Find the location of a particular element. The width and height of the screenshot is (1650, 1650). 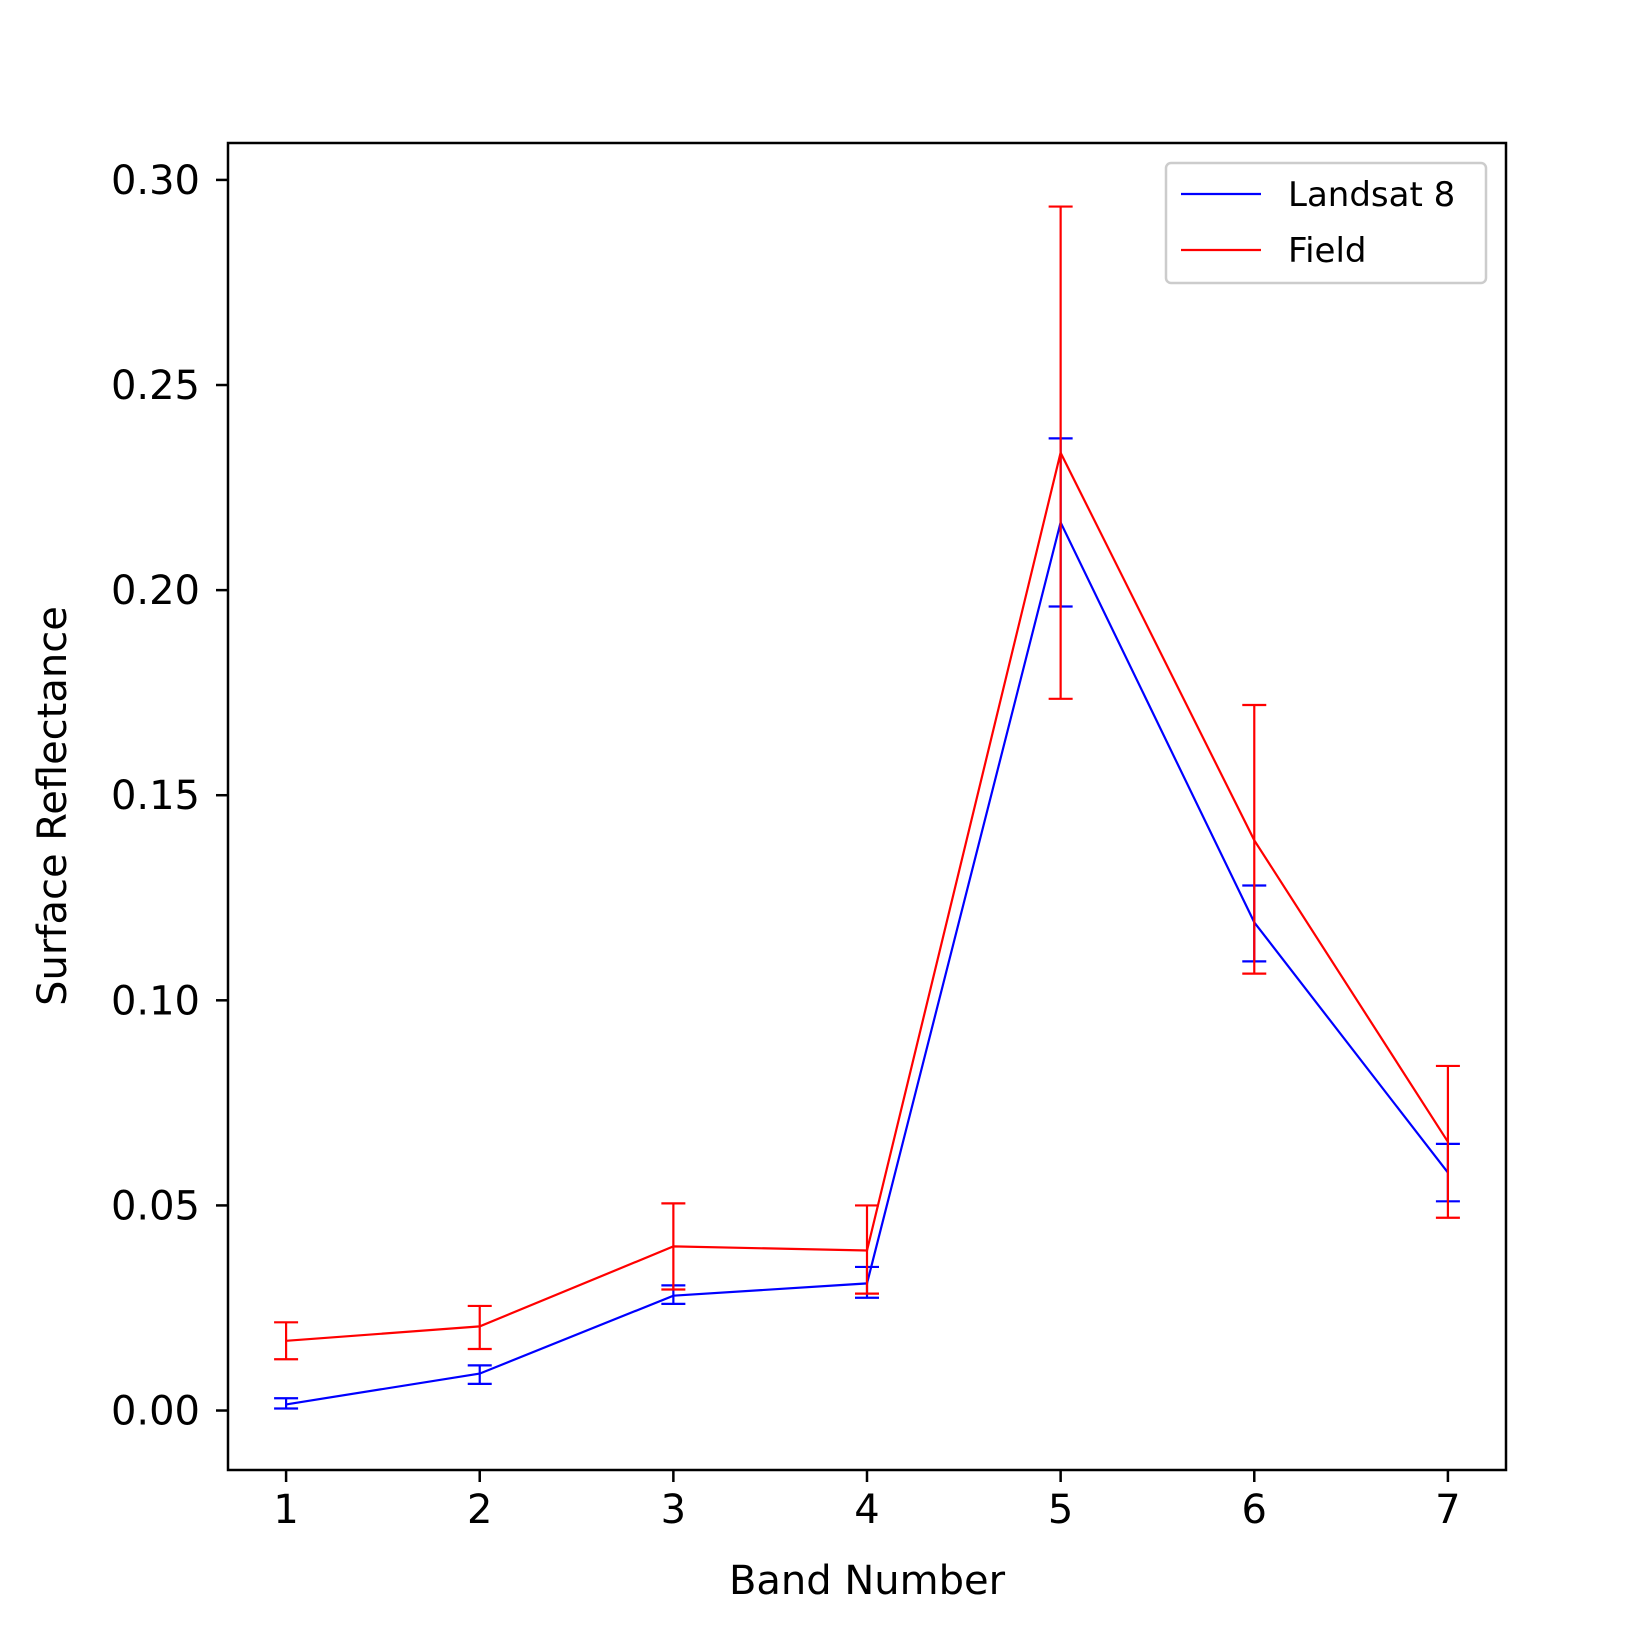

y-tick-label: 0.00 is located at coordinates (155, 1412).